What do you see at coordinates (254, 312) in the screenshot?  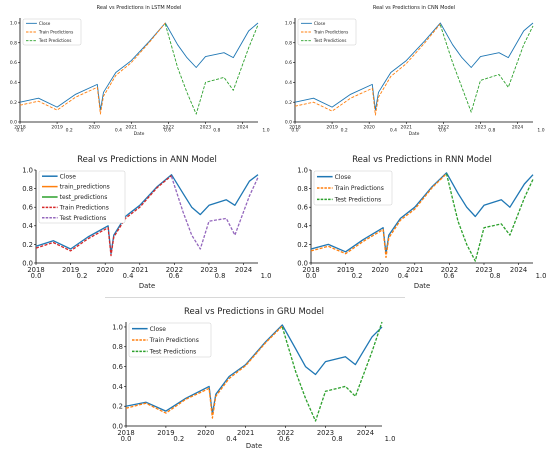 I see `chart-title: Real vs Predictions in GRU Model` at bounding box center [254, 312].